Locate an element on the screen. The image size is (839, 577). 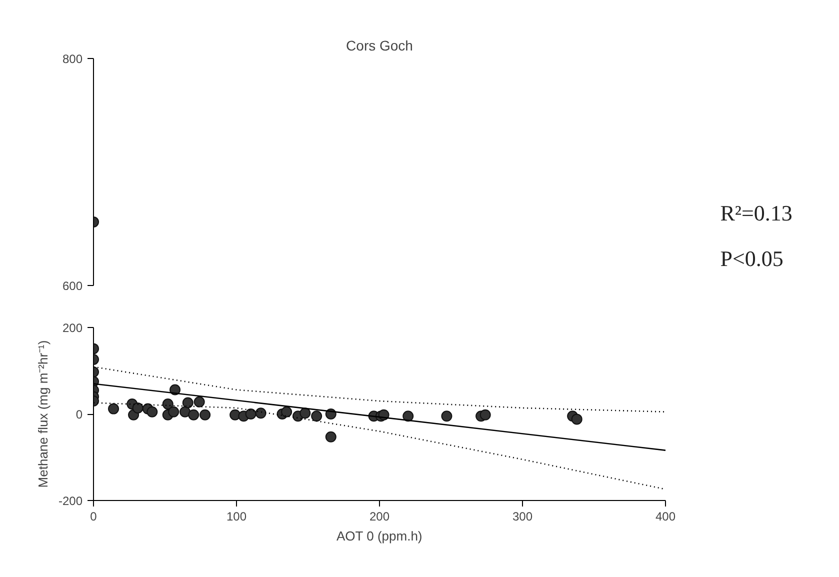
x-tick-label: 100 is located at coordinates (236, 517).